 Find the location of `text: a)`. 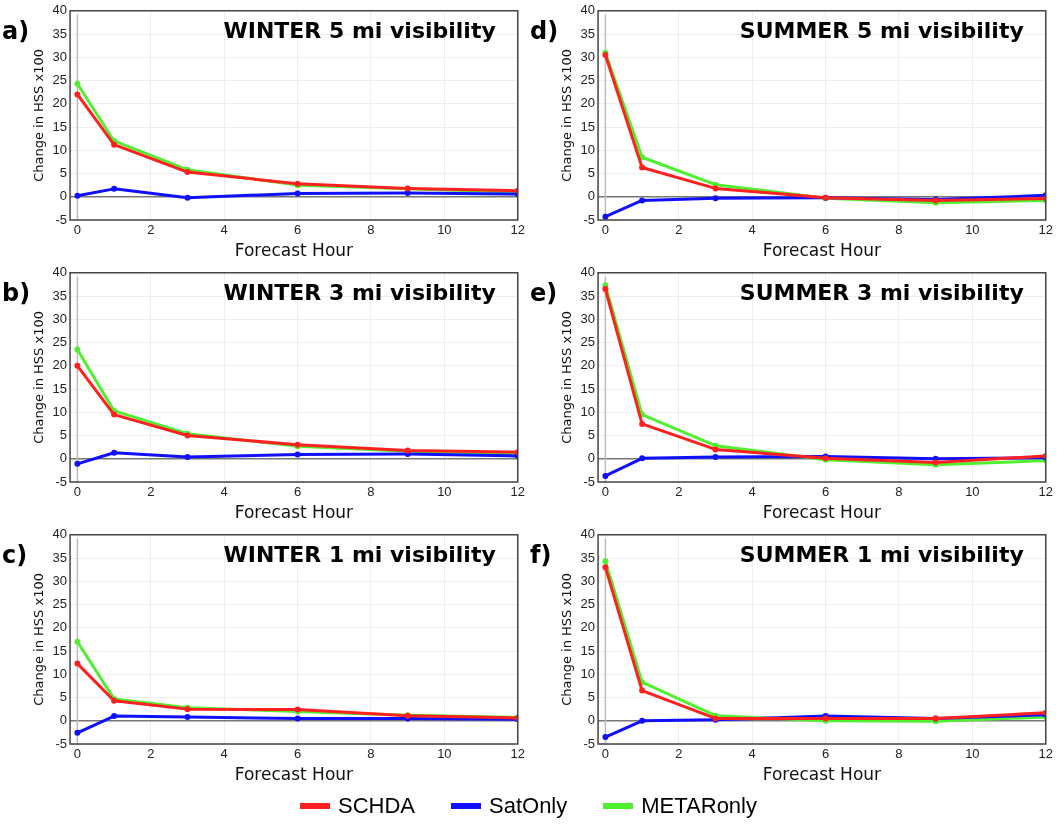

text: a) is located at coordinates (16, 31).